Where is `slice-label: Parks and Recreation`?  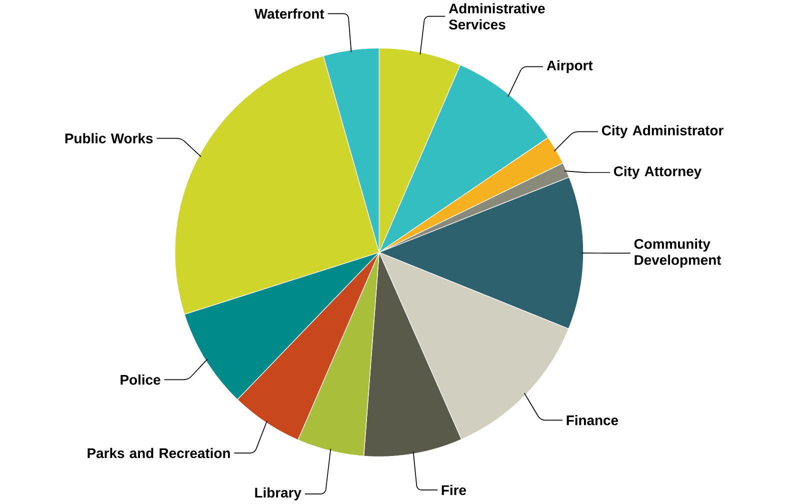
slice-label: Parks and Recreation is located at coordinates (159, 453).